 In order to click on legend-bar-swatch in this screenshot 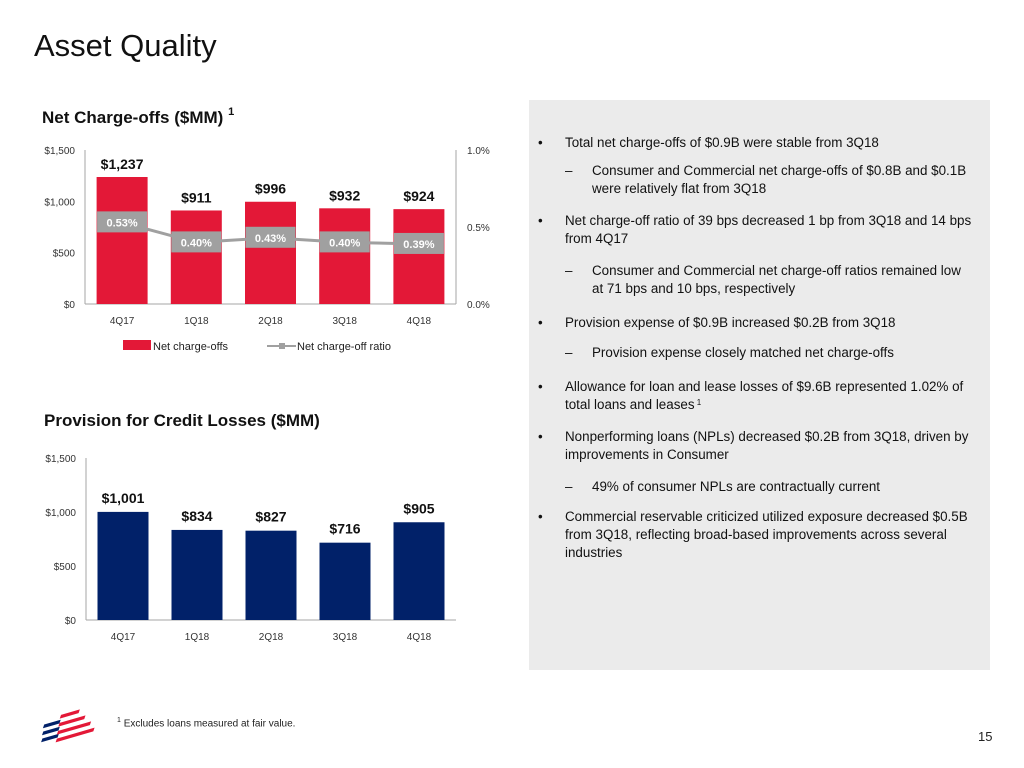, I will do `click(137, 345)`.